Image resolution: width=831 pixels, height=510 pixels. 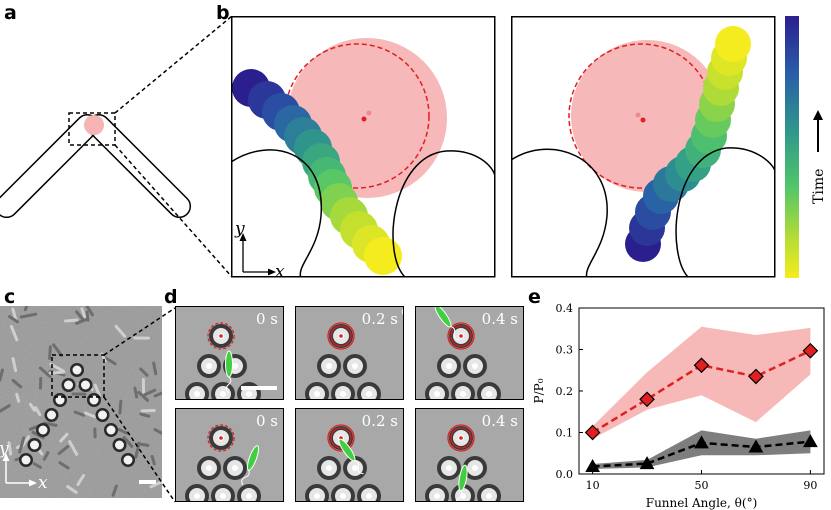 What do you see at coordinates (239, 229) in the screenshot?
I see `axis-label-y: y` at bounding box center [239, 229].